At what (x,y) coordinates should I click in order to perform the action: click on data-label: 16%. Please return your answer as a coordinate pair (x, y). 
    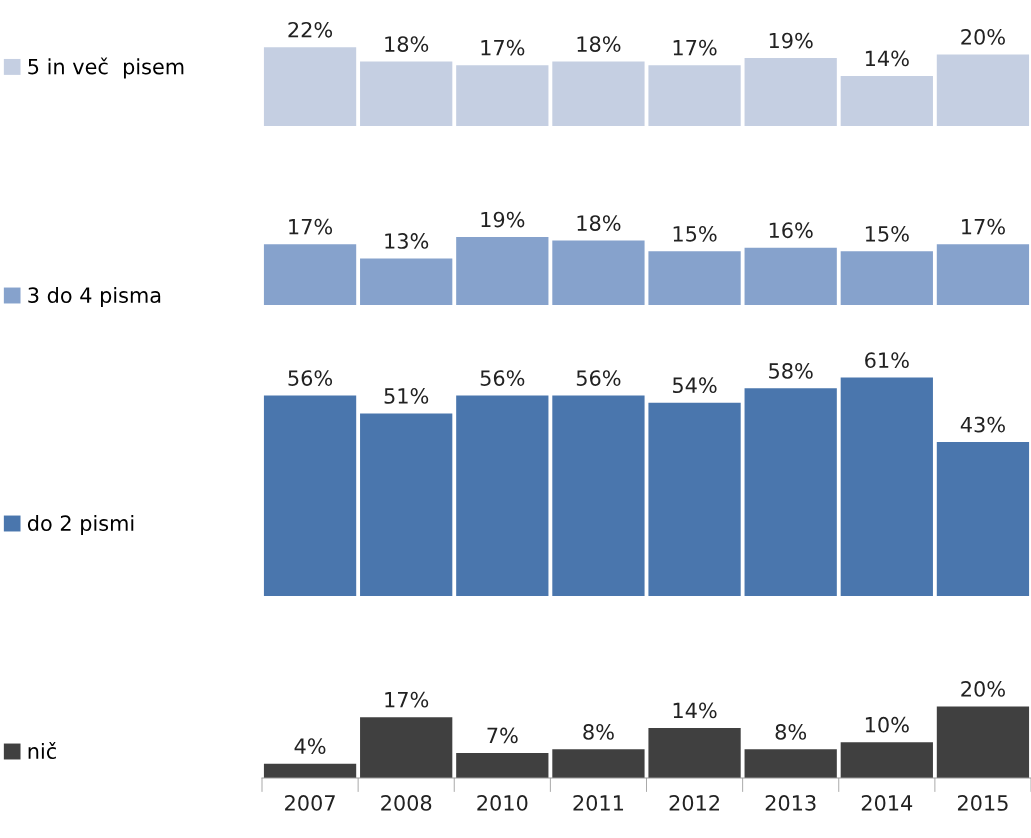
    Looking at the image, I should click on (791, 230).